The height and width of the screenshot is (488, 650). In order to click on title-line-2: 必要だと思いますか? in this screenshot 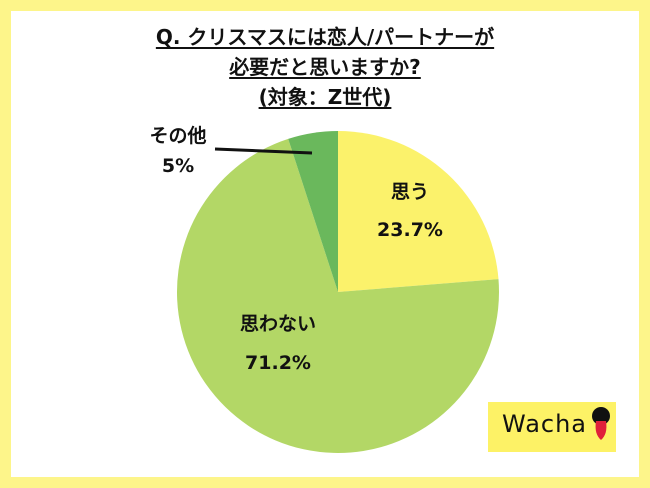, I will do `click(325, 67)`.